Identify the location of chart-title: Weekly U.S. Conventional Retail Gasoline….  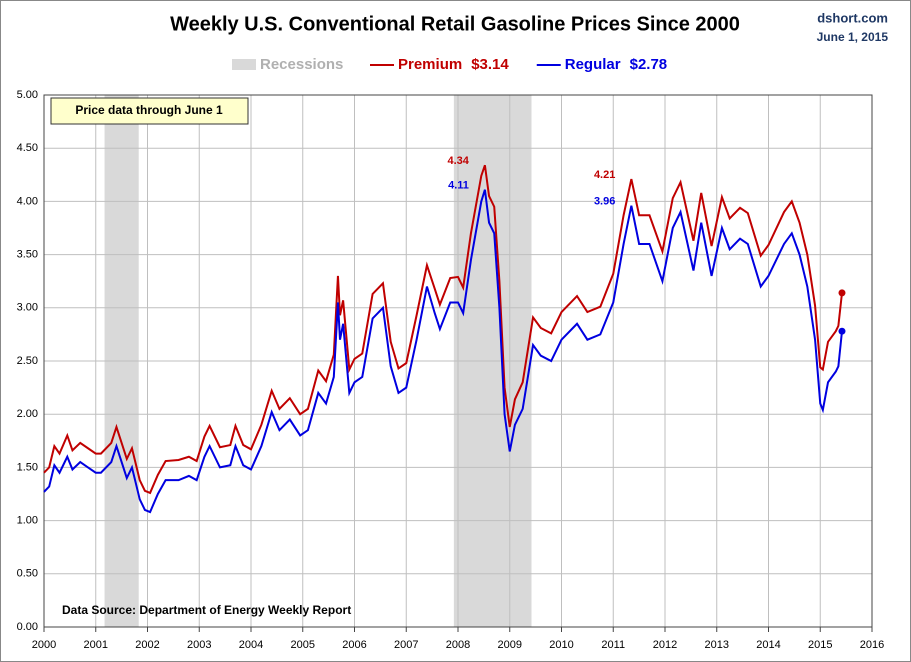
(455, 24).